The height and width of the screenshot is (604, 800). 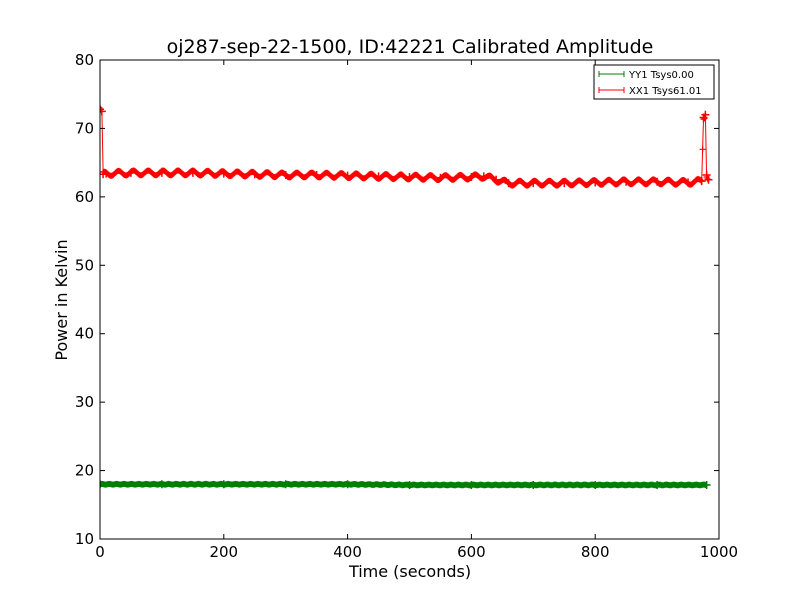 I want to click on y-tick-label: 10, so click(x=84, y=539).